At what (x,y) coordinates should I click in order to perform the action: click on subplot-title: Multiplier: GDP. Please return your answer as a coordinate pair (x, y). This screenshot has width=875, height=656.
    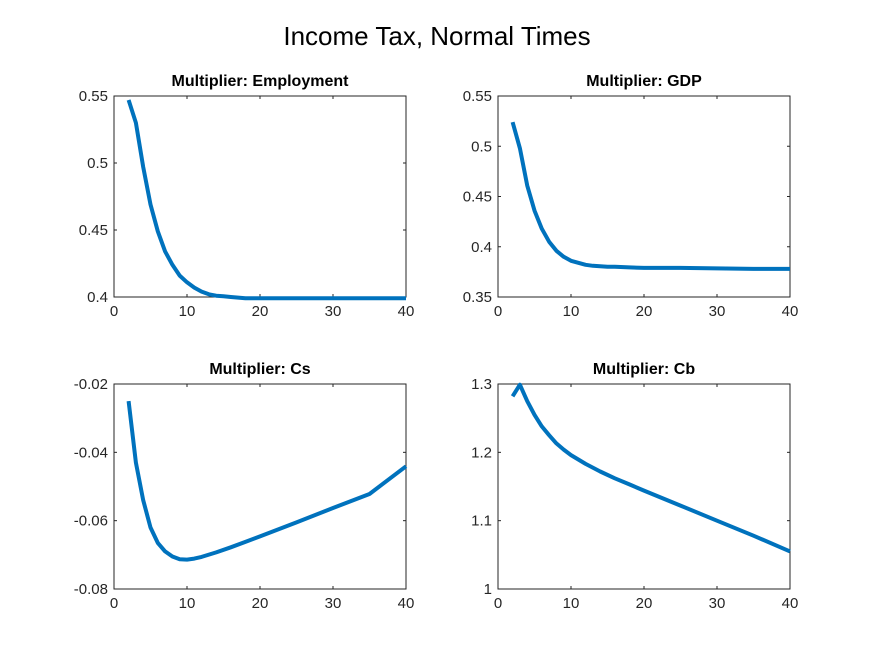
    Looking at the image, I should click on (644, 81).